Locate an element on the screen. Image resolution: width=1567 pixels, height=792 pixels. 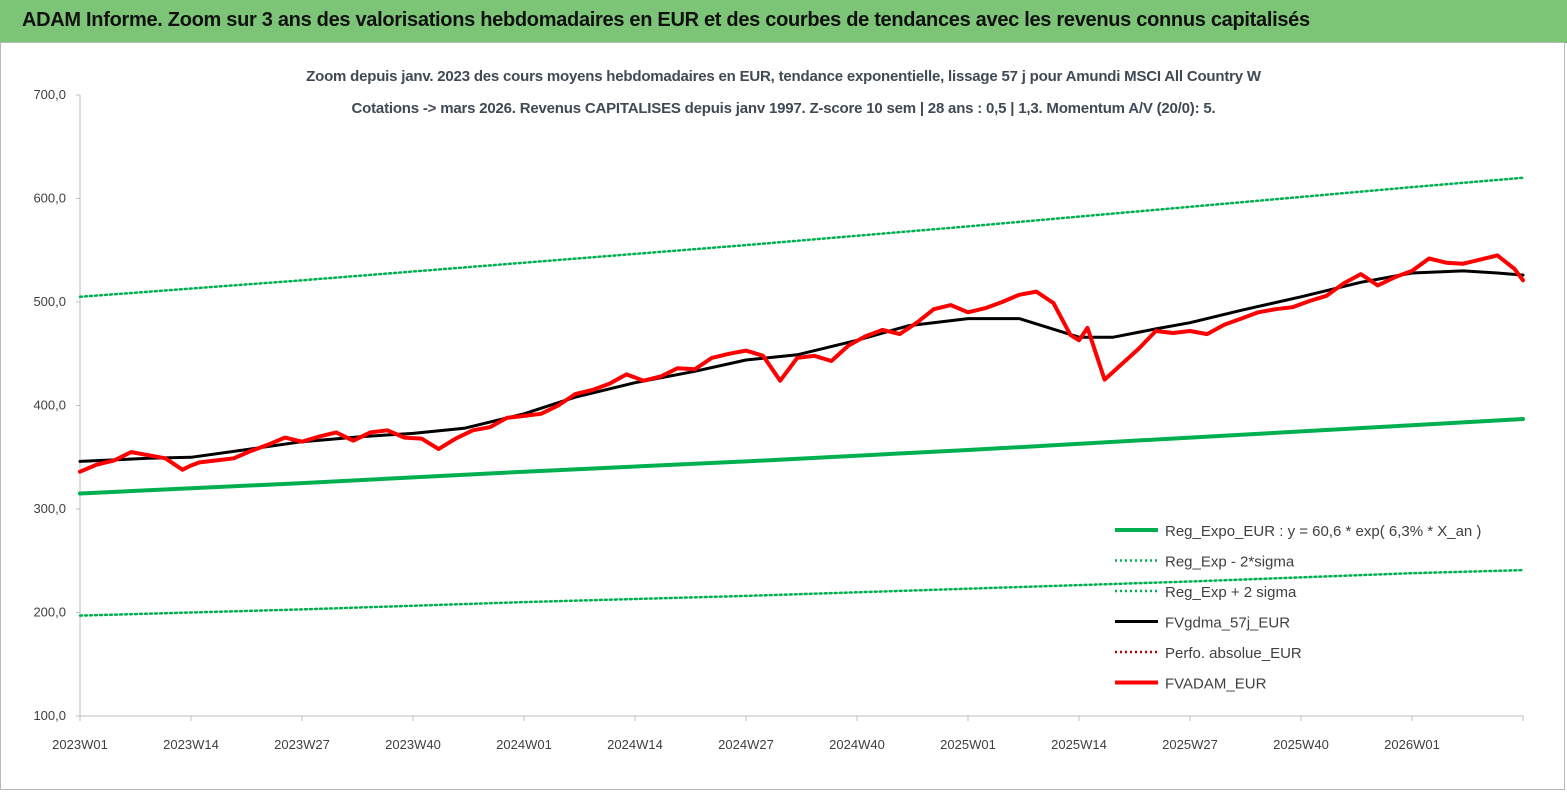
legend-label: Perfo. absolue_EUR is located at coordinates (1233, 653).